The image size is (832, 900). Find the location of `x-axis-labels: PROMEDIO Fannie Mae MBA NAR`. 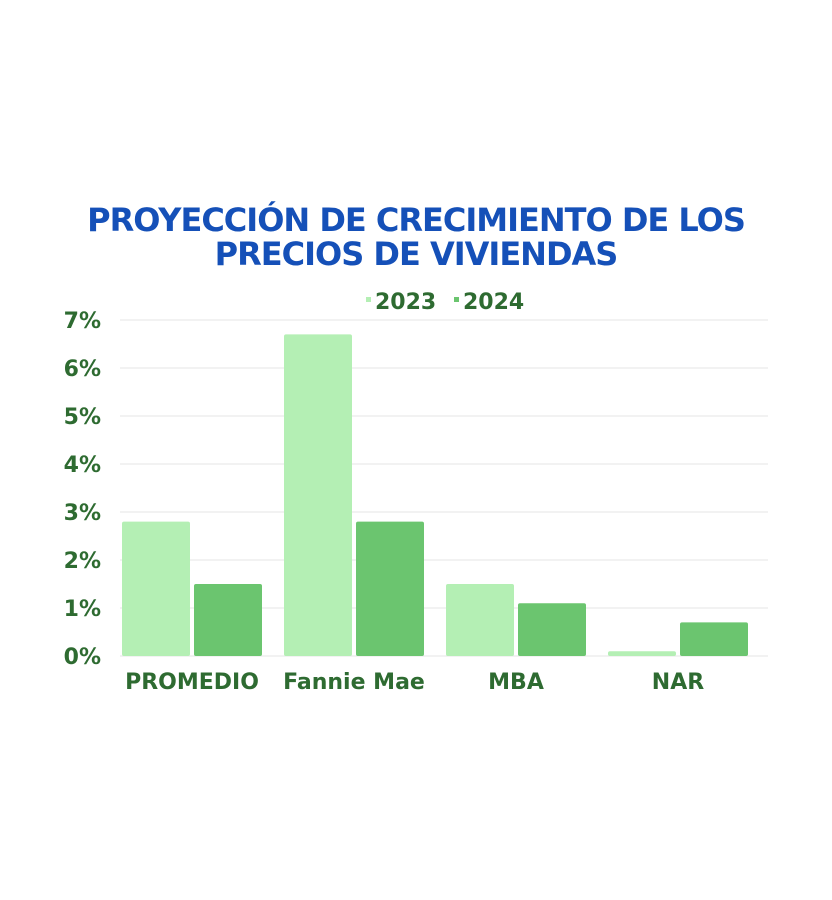

x-axis-labels: PROMEDIO Fannie Mae MBA NAR is located at coordinates (414, 682).